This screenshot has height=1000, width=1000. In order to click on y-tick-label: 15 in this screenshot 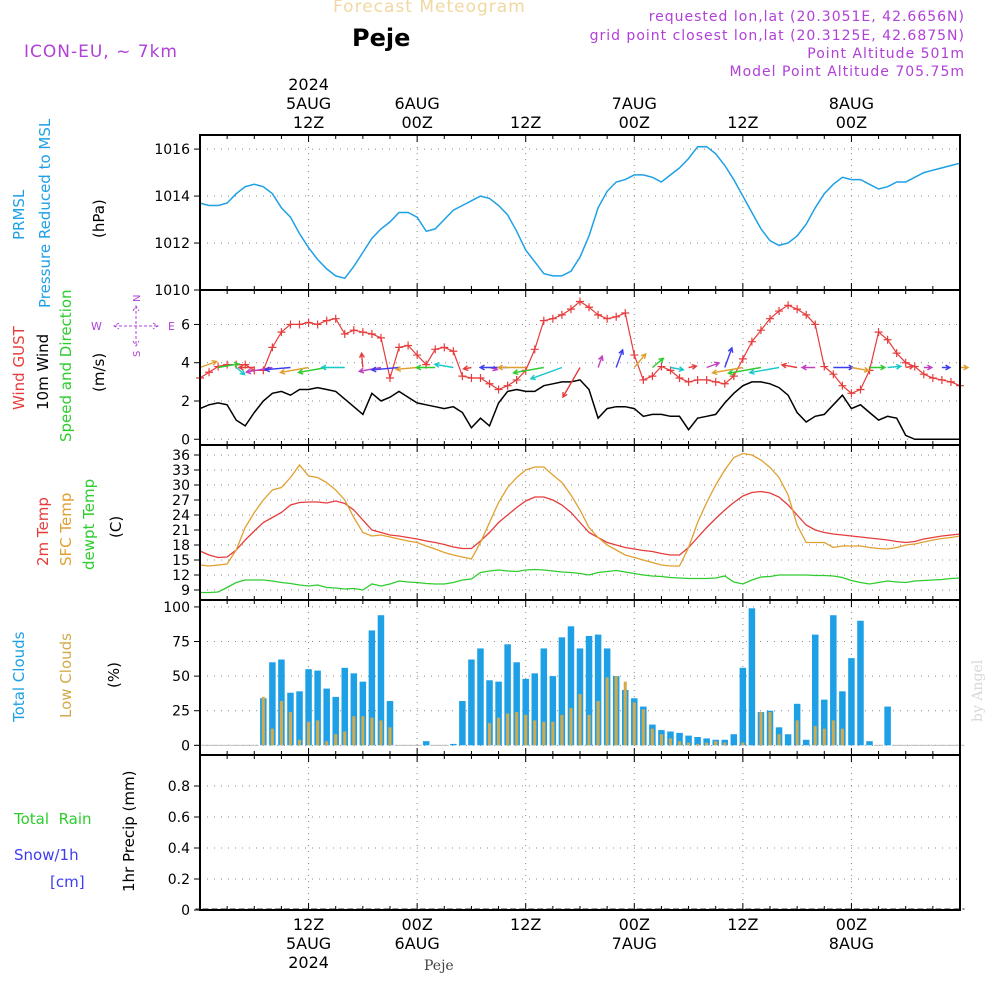, I will do `click(181, 561)`.